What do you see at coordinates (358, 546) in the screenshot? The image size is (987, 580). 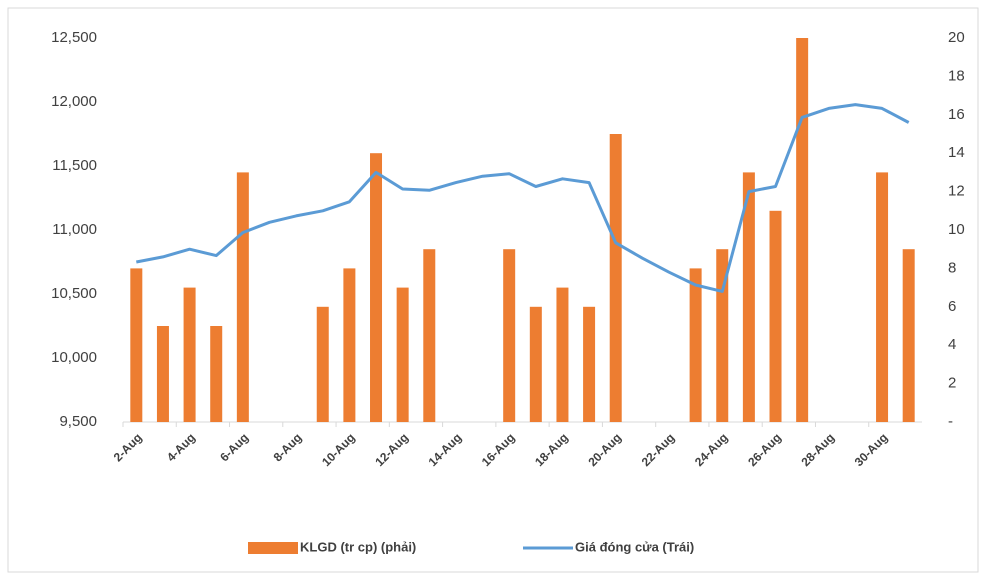 I see `legend-label: KLGD (tr cp) (phải)` at bounding box center [358, 546].